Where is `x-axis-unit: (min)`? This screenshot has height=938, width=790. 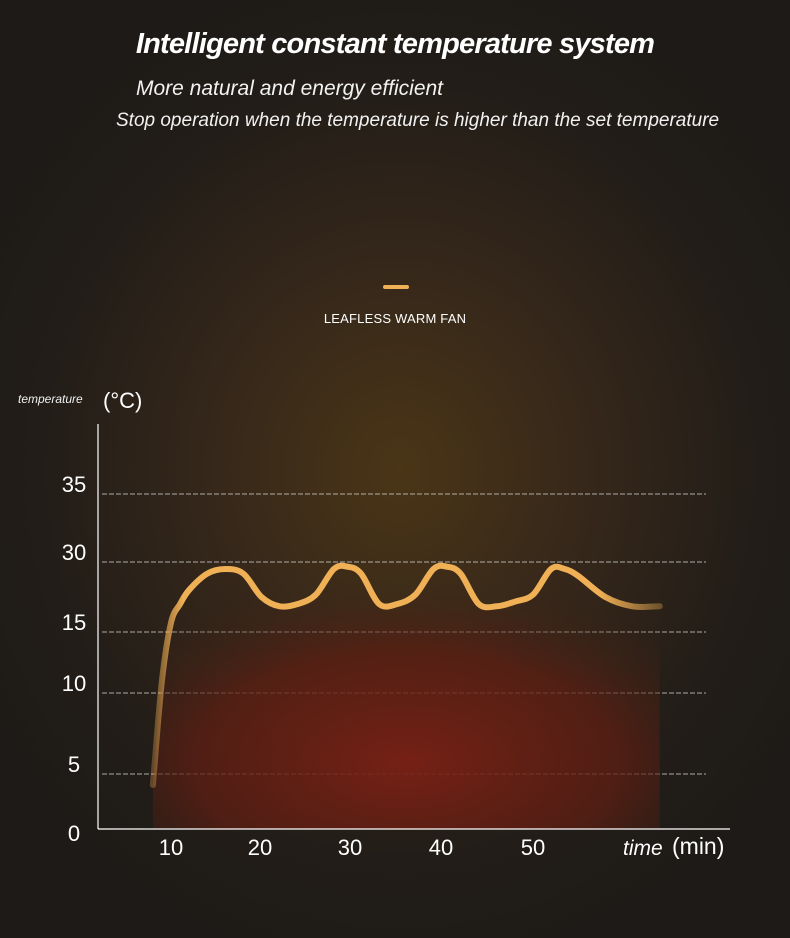 x-axis-unit: (min) is located at coordinates (698, 846).